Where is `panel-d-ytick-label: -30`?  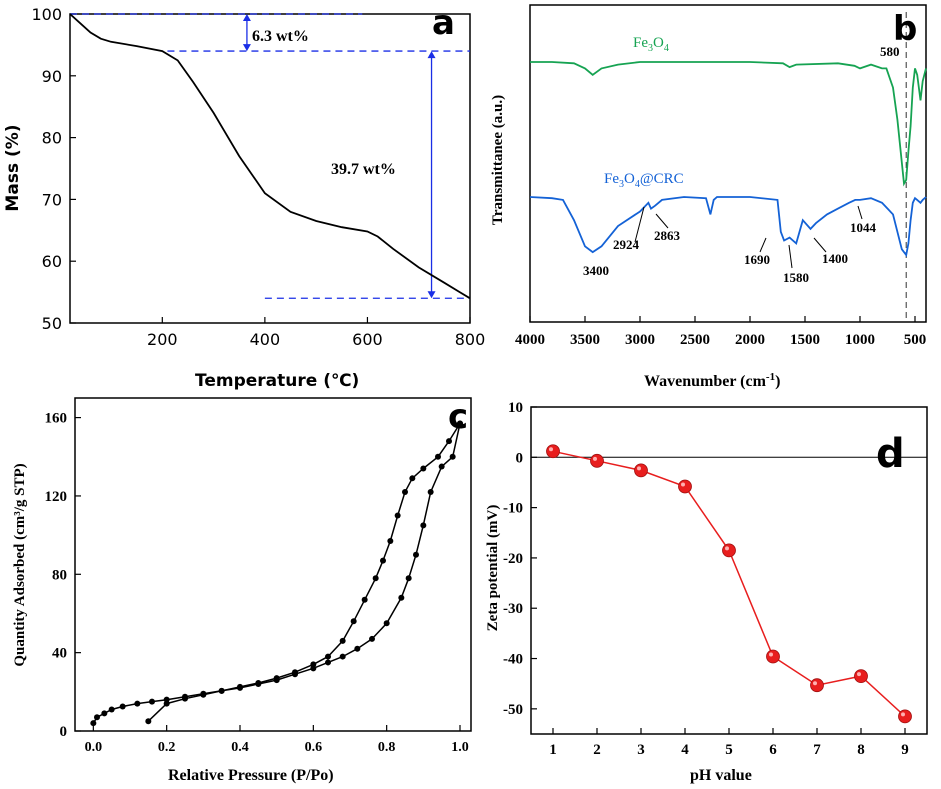
panel-d-ytick-label: -30 is located at coordinates (513, 609).